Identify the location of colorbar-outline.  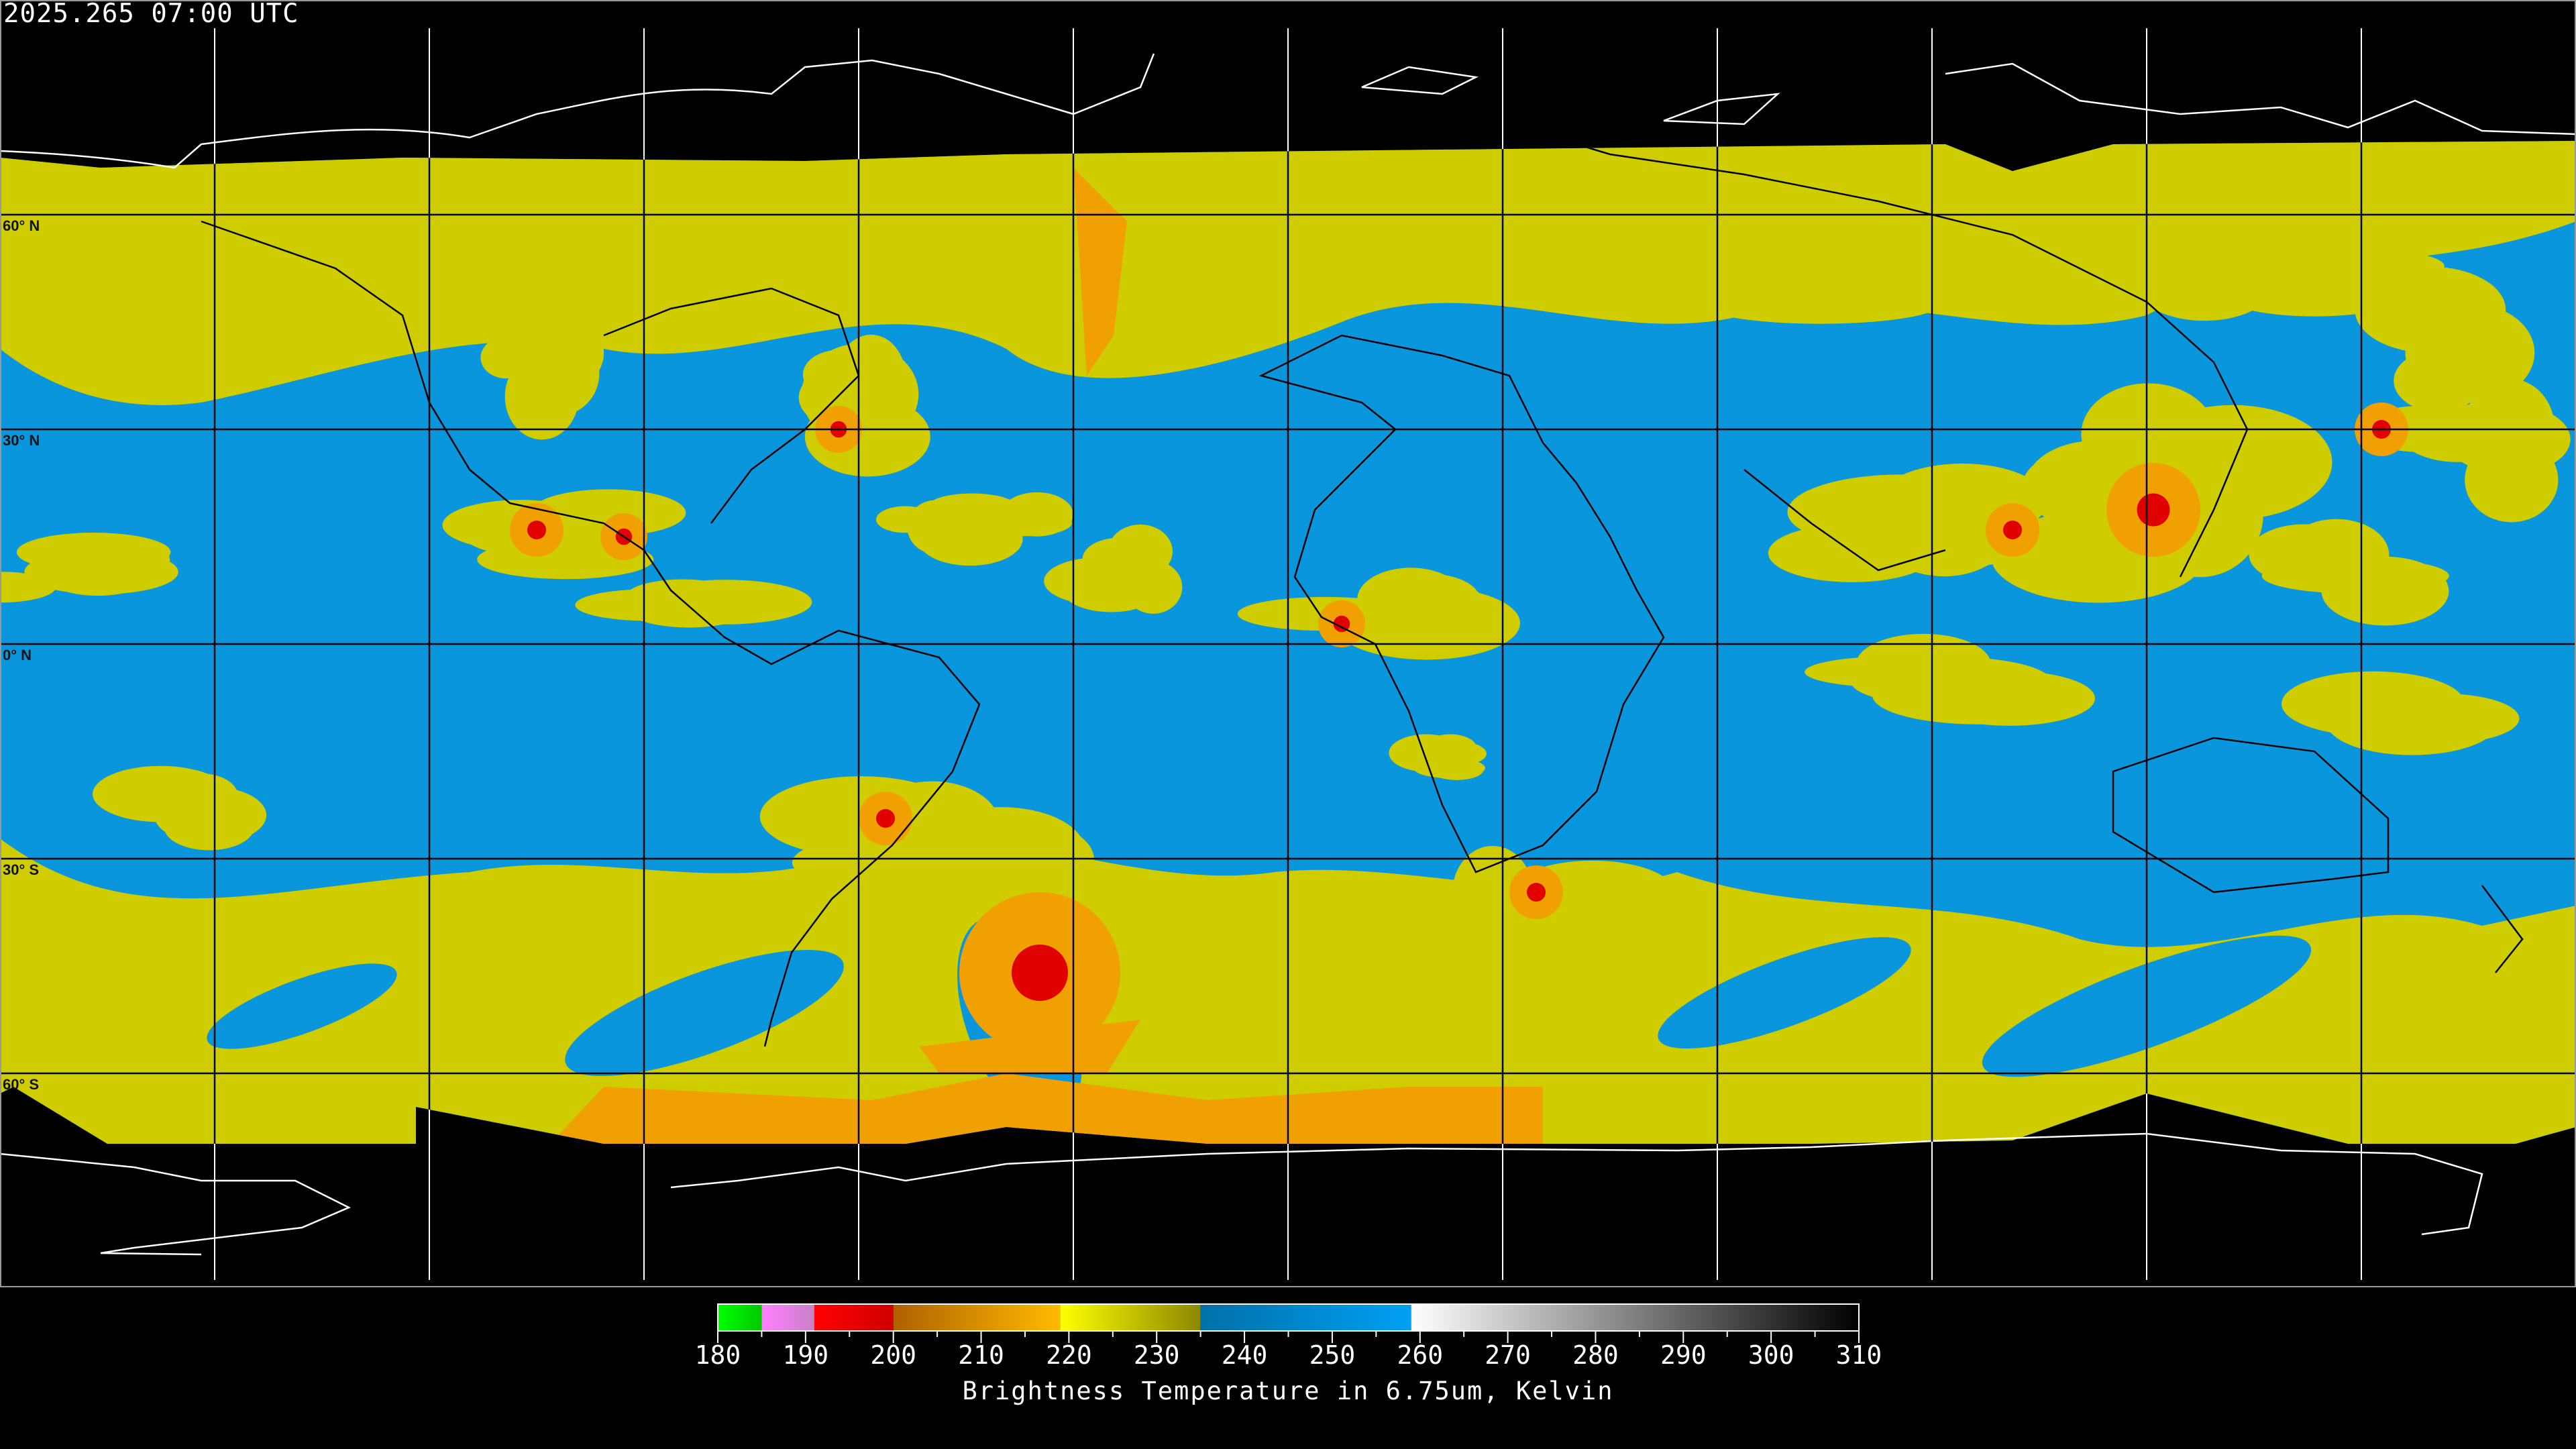
(1288, 1317).